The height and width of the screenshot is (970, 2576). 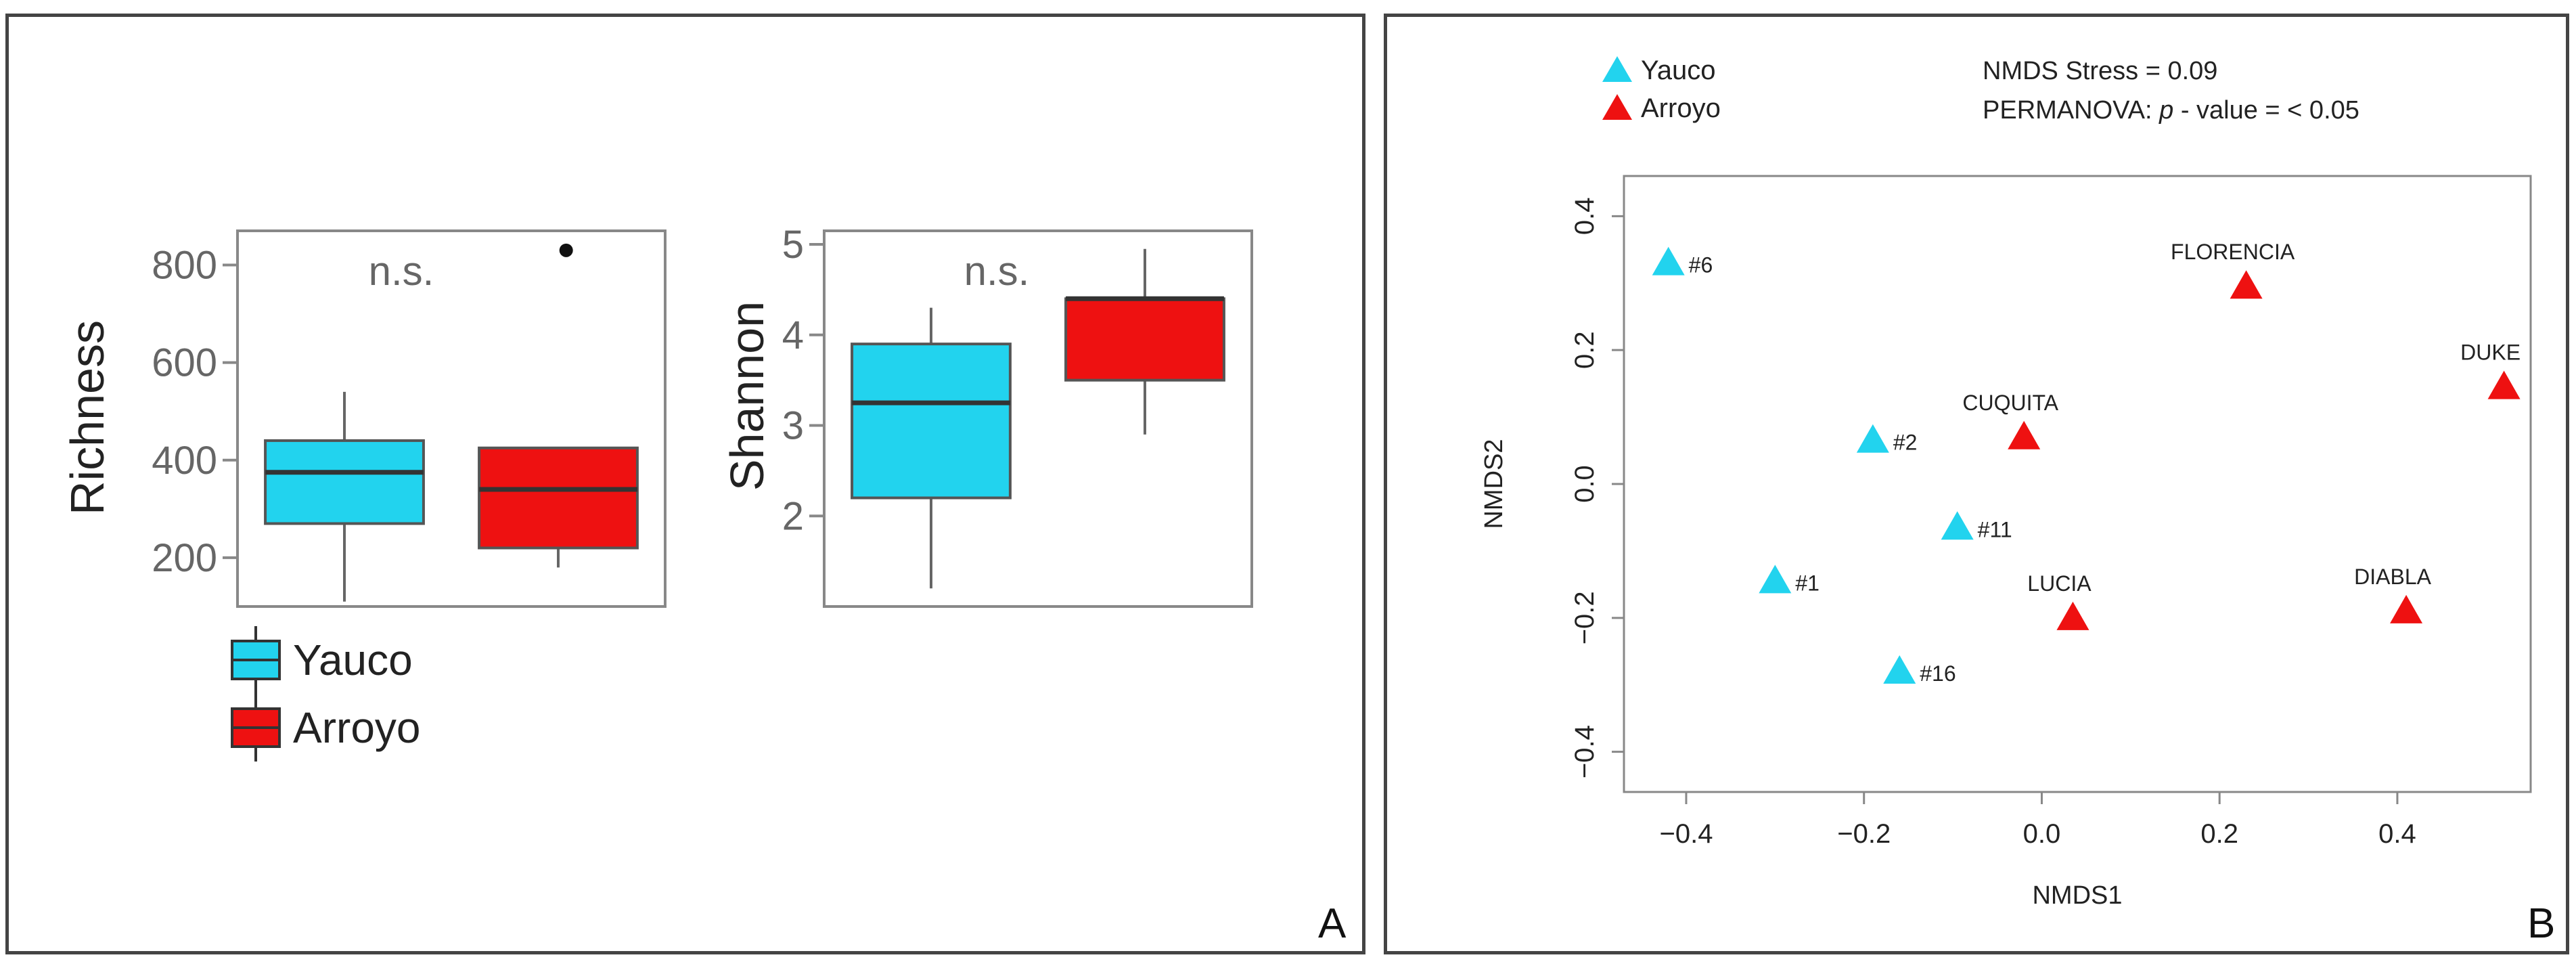 What do you see at coordinates (184, 265) in the screenshot?
I see `richness-y-tick-label: 800` at bounding box center [184, 265].